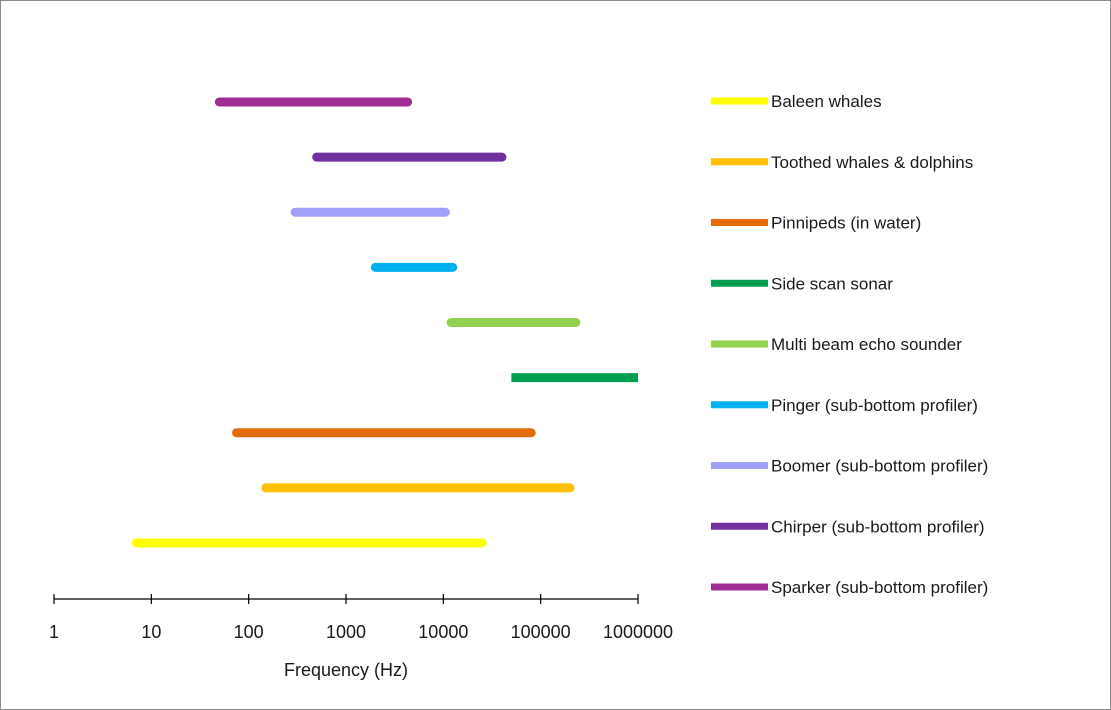  Describe the element at coordinates (874, 405) in the screenshot. I see `legend-label: Pinger (sub-bottom profiler)` at that location.